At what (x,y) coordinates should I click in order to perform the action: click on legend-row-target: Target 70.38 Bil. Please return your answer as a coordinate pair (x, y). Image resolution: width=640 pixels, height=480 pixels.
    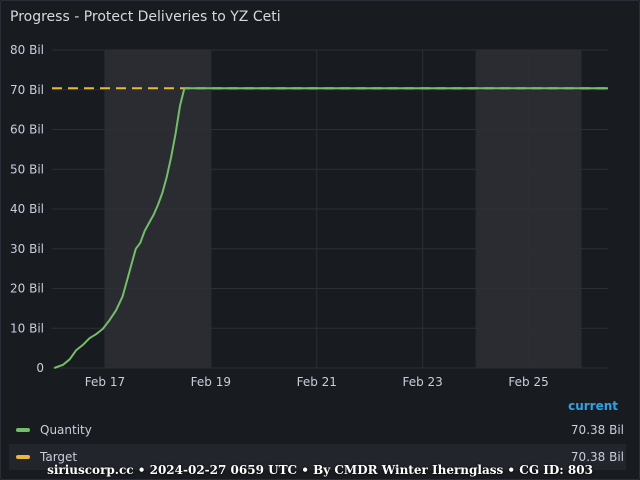
    Looking at the image, I should click on (317, 457).